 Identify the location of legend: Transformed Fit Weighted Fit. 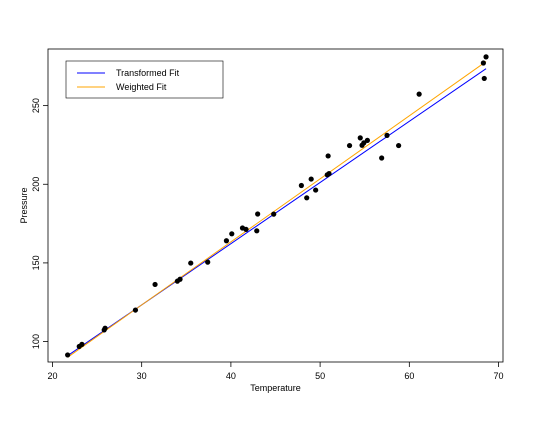
(144, 79).